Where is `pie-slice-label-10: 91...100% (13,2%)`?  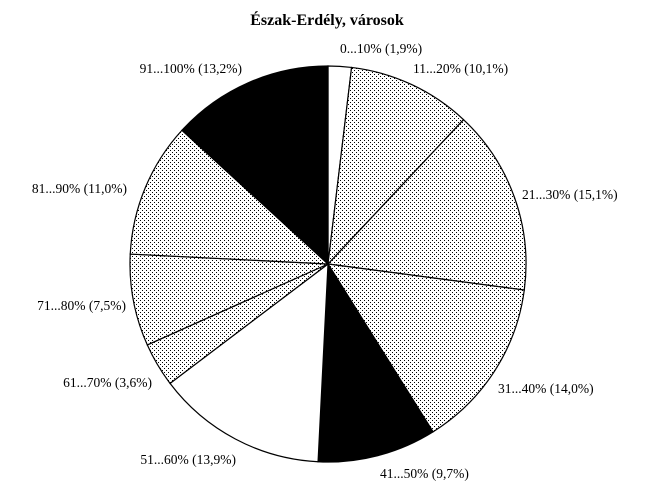
pie-slice-label-10: 91...100% (13,2%) is located at coordinates (191, 68).